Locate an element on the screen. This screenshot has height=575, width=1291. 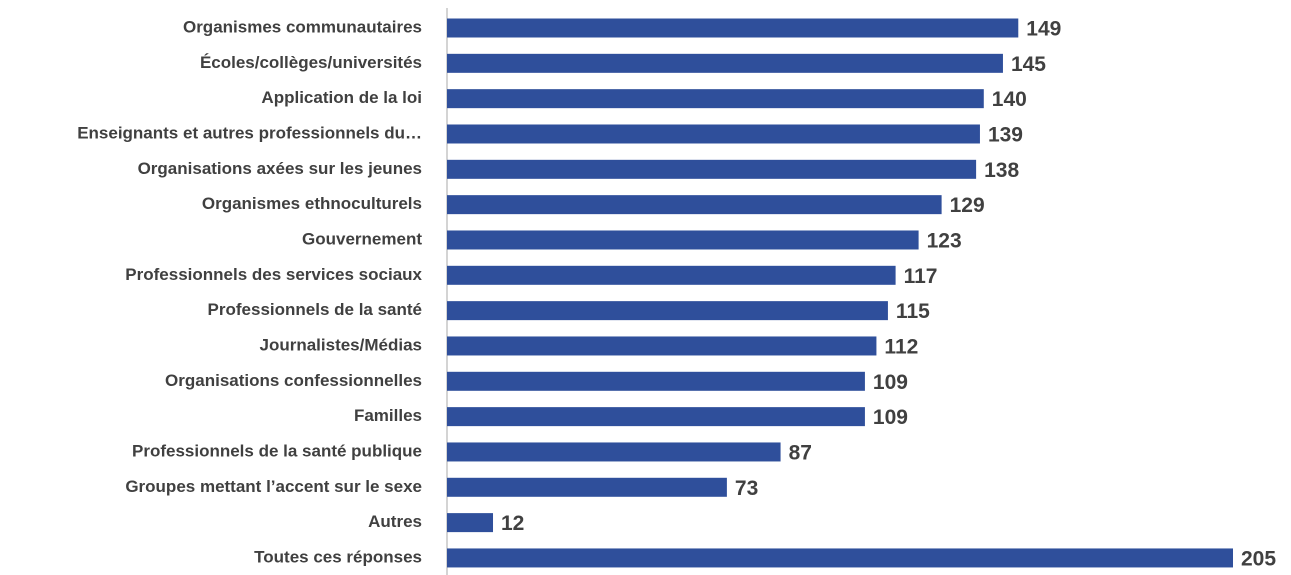
category-label: Professionnels de la santé is located at coordinates (315, 309).